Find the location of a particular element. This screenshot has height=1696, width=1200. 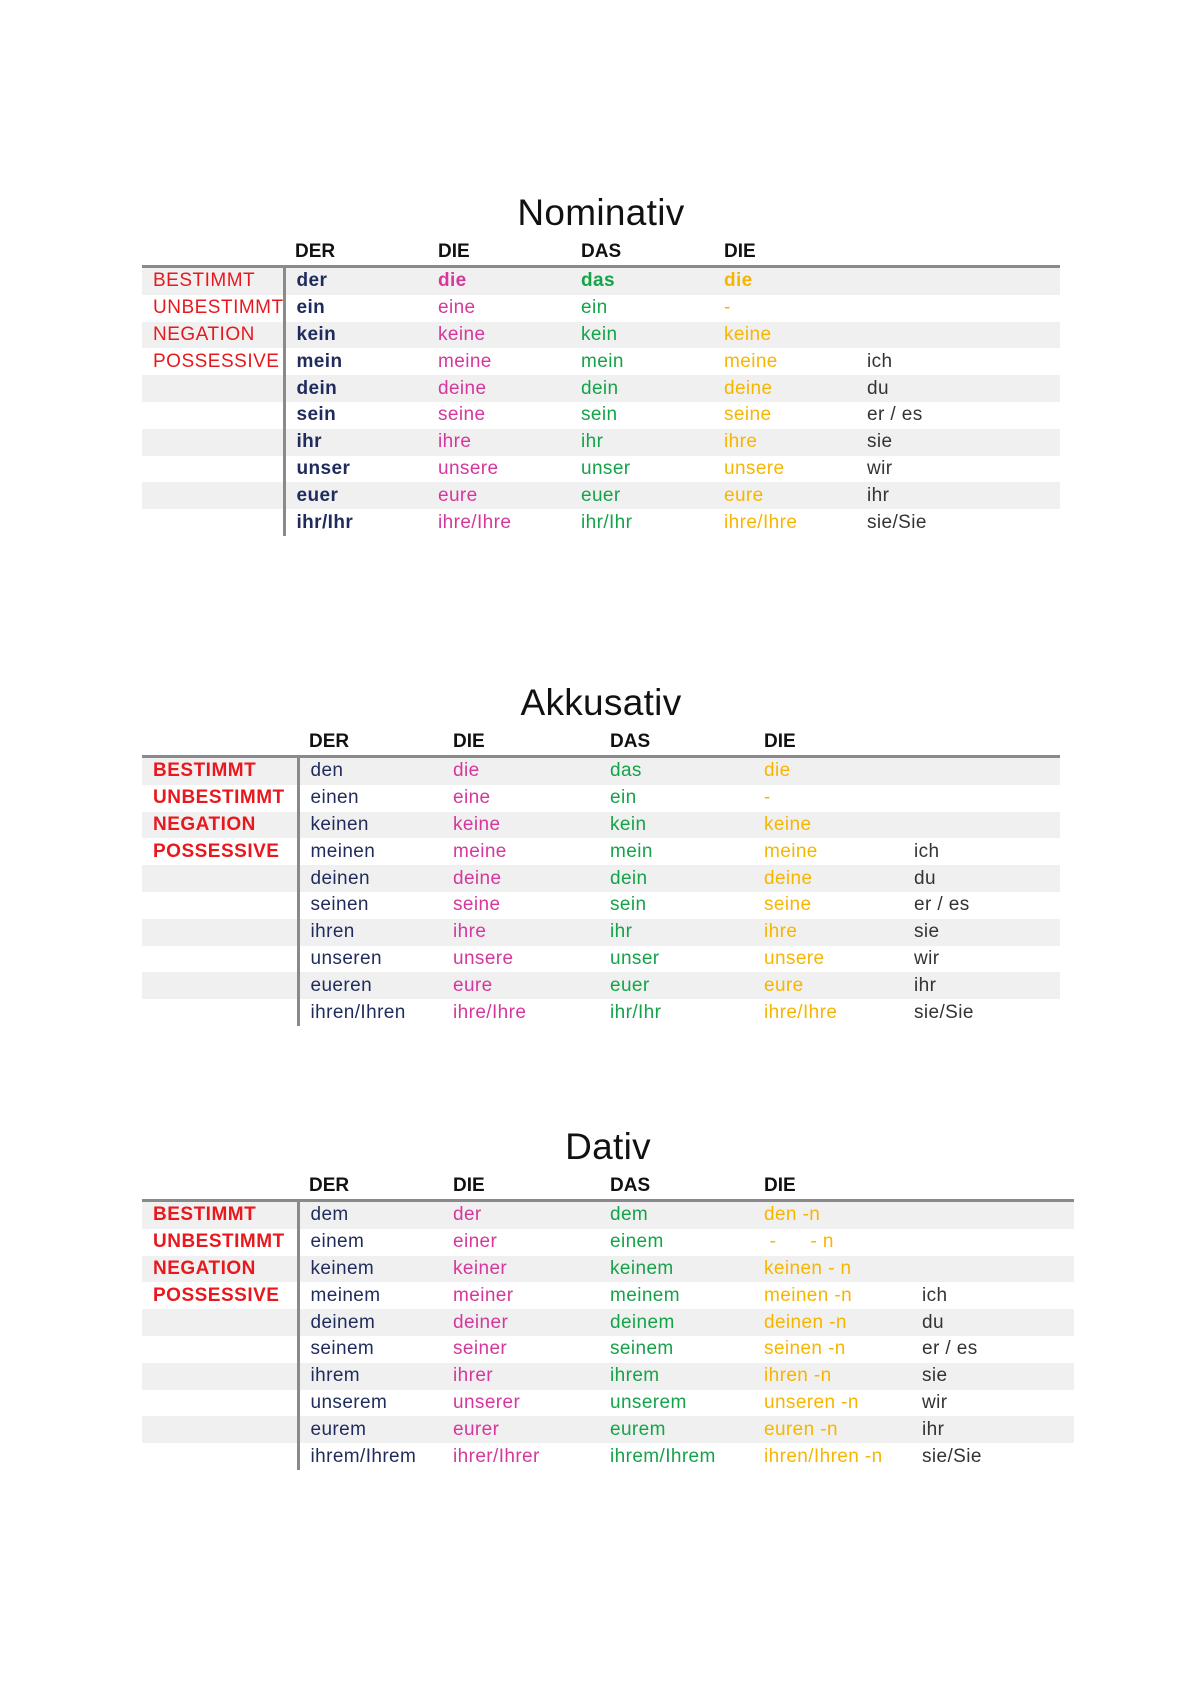

cell-das: mein is located at coordinates (602, 361).